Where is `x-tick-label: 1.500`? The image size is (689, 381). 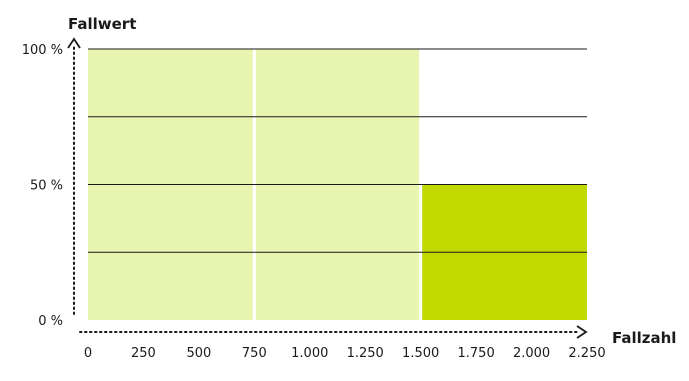 x-tick-label: 1.500 is located at coordinates (420, 353).